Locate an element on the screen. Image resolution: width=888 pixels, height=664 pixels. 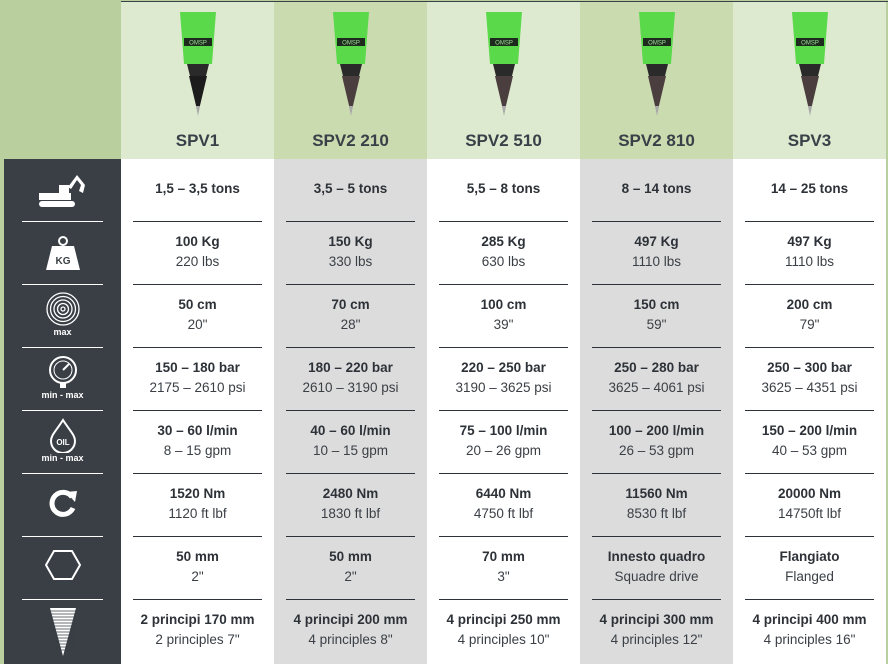
product-header-4: OMSP SPV2 810 is located at coordinates (656, 80).